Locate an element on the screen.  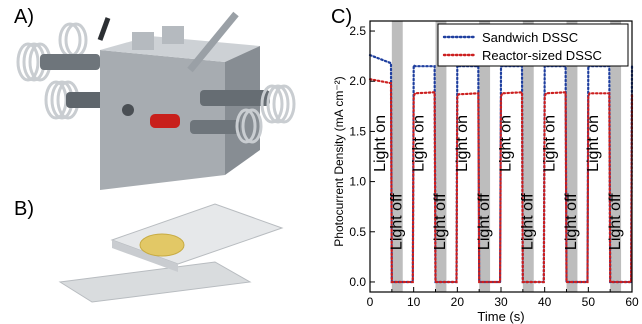
x-tick-label: 0 is located at coordinates (370, 302).